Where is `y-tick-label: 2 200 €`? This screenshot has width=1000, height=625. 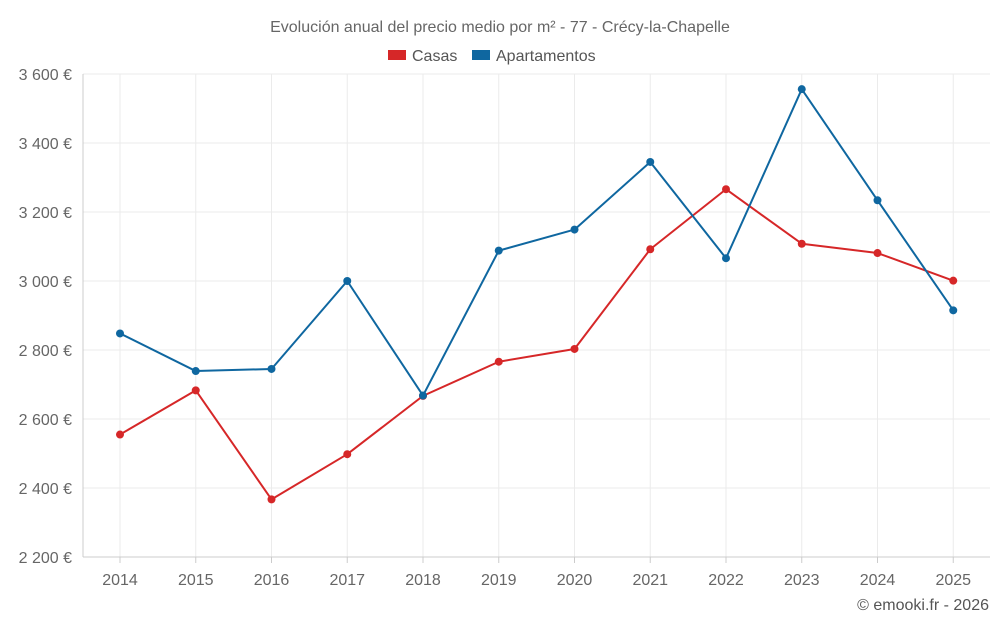 y-tick-label: 2 200 € is located at coordinates (45, 558).